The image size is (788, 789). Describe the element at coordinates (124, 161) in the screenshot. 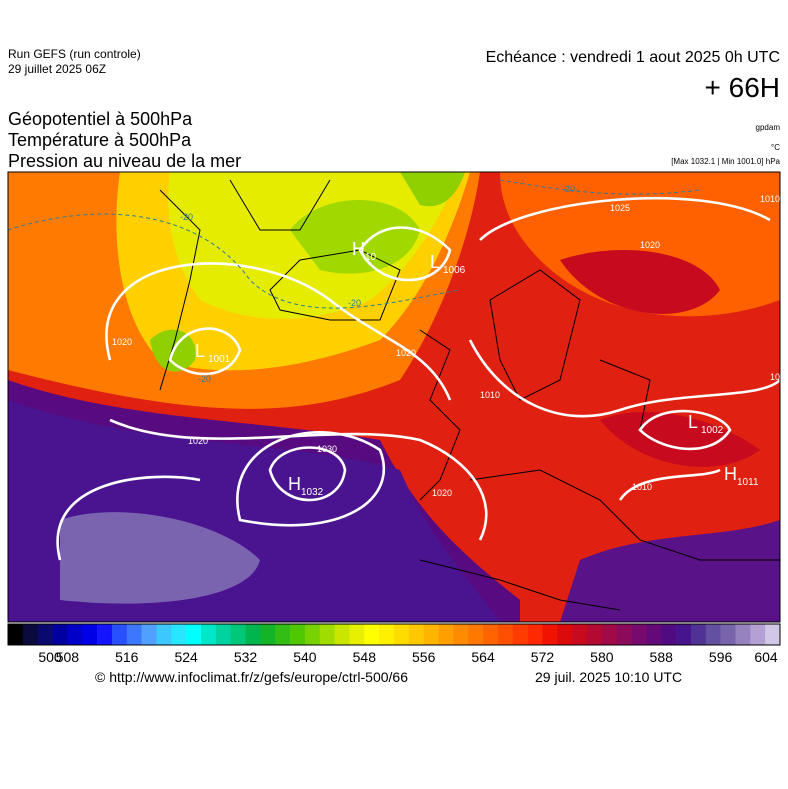

I see `legend-line: Pression au niveau de la mer` at that location.